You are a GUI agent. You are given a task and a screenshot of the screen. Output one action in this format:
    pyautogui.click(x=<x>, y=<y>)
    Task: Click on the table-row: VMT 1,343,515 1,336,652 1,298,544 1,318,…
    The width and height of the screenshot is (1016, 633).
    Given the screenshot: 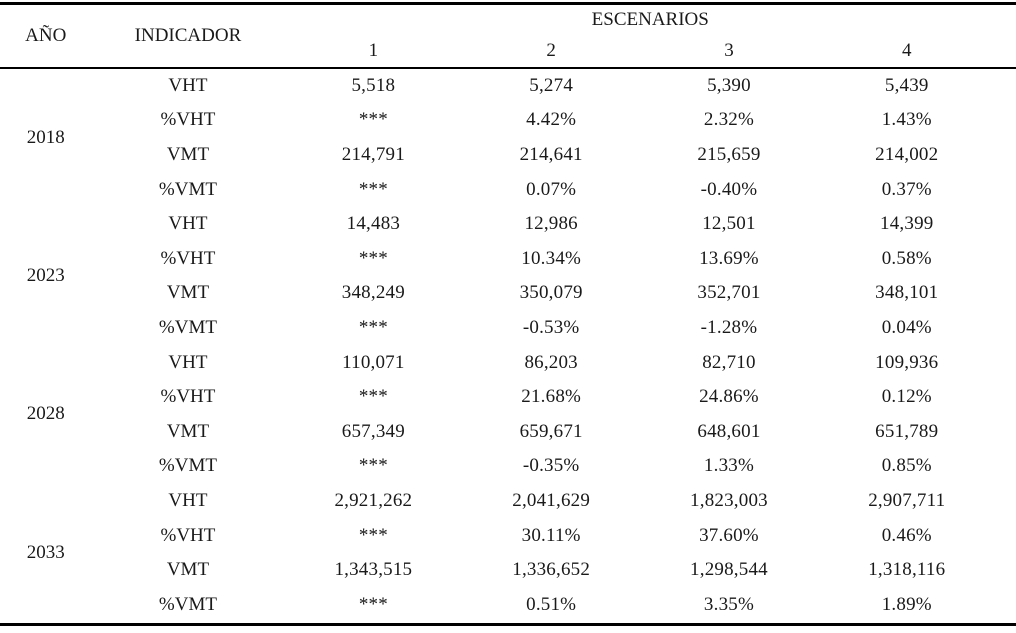 What is the action you would take?
    pyautogui.click(x=508, y=570)
    